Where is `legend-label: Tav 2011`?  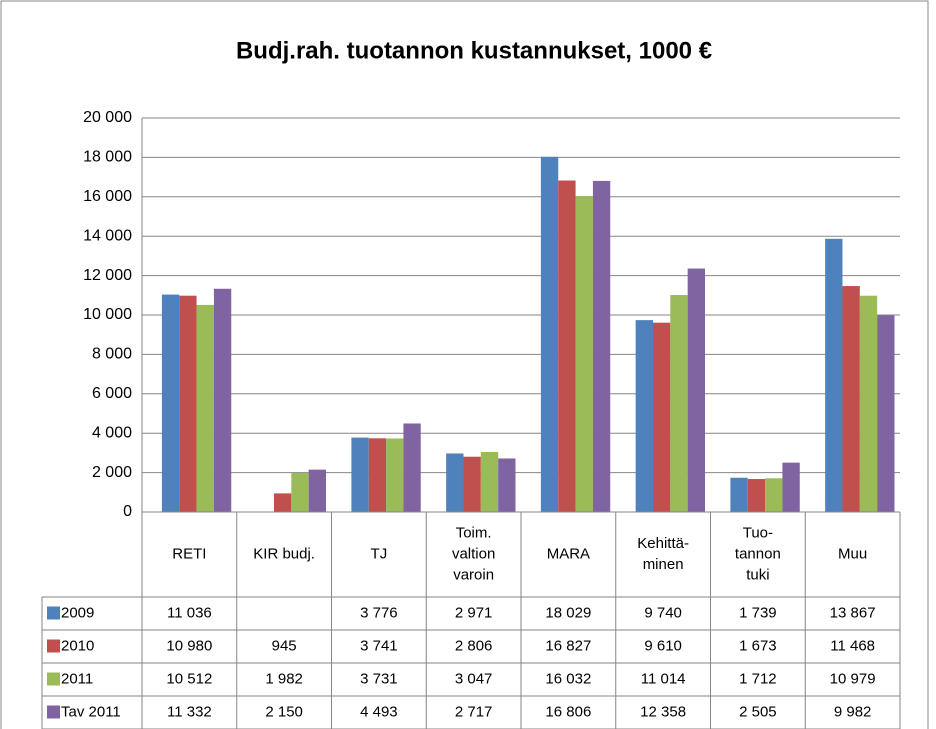 legend-label: Tav 2011 is located at coordinates (91, 711).